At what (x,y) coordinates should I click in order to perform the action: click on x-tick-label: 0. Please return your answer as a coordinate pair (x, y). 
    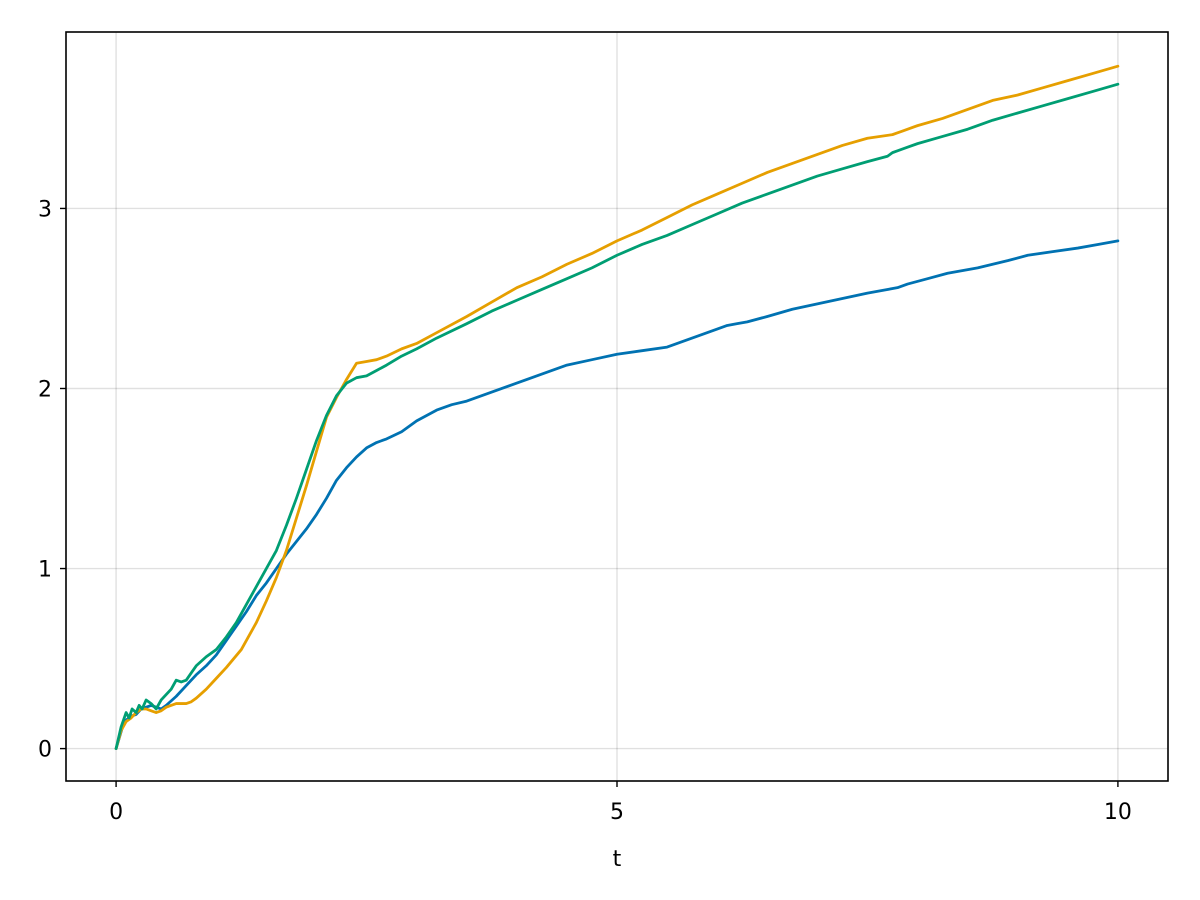
    Looking at the image, I should click on (116, 812).